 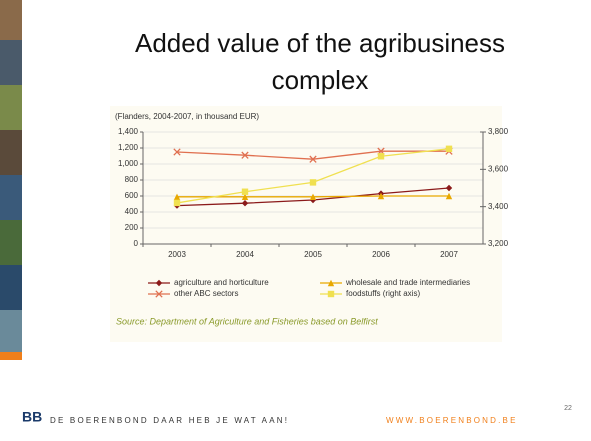 I want to click on y2-tick-label: 3,200, so click(x=498, y=243).